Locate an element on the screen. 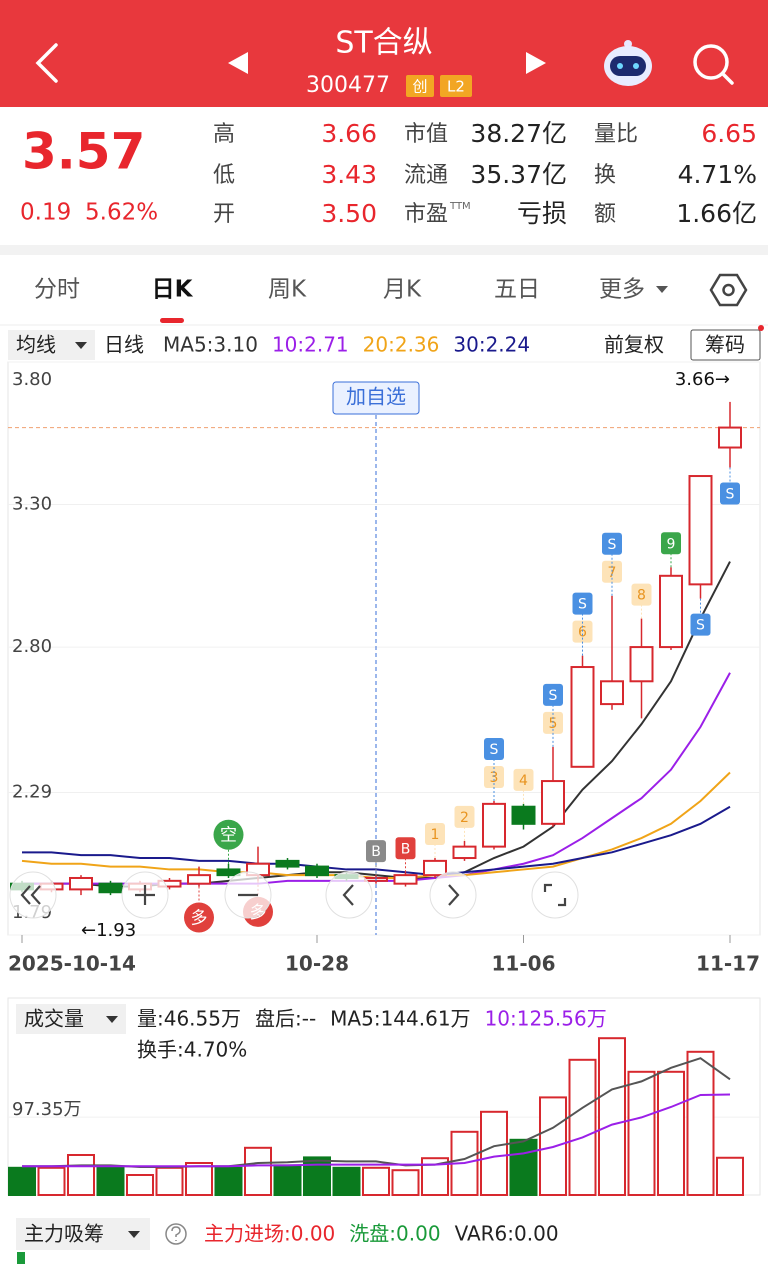 The height and width of the screenshot is (1264, 768). stat-value: 38.27亿 is located at coordinates (518, 133).